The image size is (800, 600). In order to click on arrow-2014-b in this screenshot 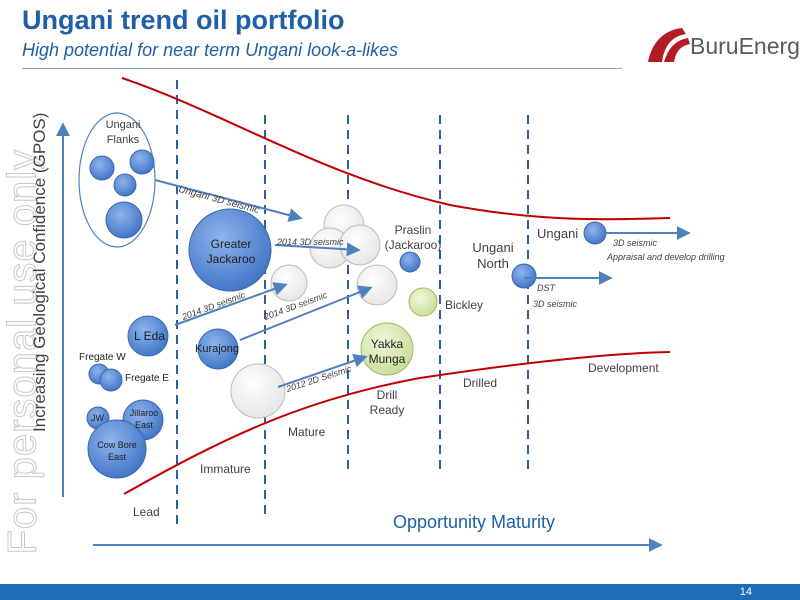, I will do `click(231, 304)`.